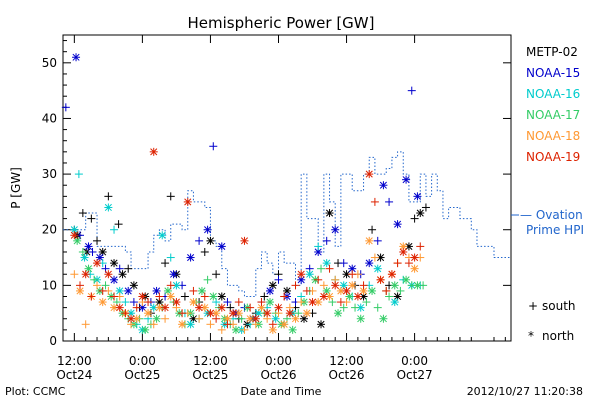  What do you see at coordinates (16, 188) in the screenshot?
I see `y-axis-label: P [GW]` at bounding box center [16, 188].